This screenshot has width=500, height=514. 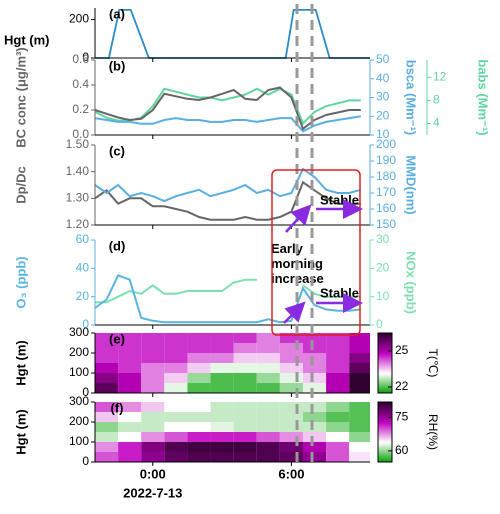 What do you see at coordinates (78, 171) in the screenshot?
I see `y-tick-label: 1.40` at bounding box center [78, 171].